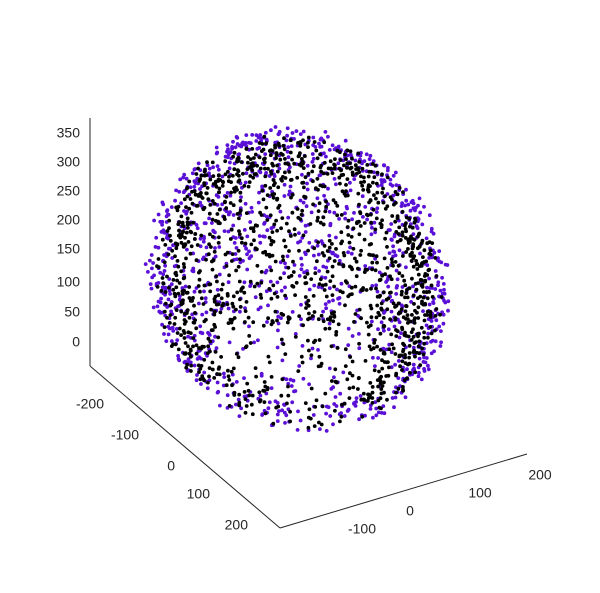 This screenshot has height=593, width=600. Describe the element at coordinates (69, 191) in the screenshot. I see `z-tick-label: 250` at that location.